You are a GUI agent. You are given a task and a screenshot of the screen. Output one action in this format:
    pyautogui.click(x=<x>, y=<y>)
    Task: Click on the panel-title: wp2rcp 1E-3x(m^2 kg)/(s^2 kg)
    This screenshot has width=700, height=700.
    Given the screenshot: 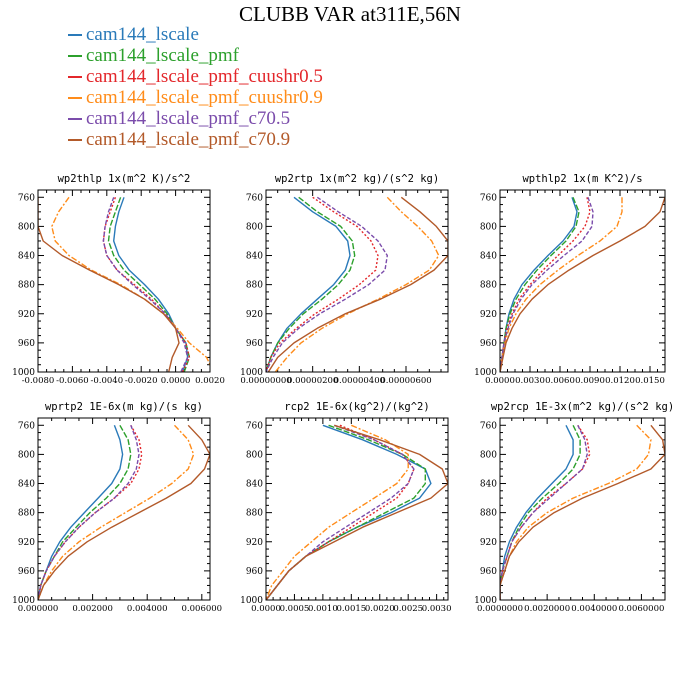 What is the action you would take?
    pyautogui.click(x=582, y=407)
    